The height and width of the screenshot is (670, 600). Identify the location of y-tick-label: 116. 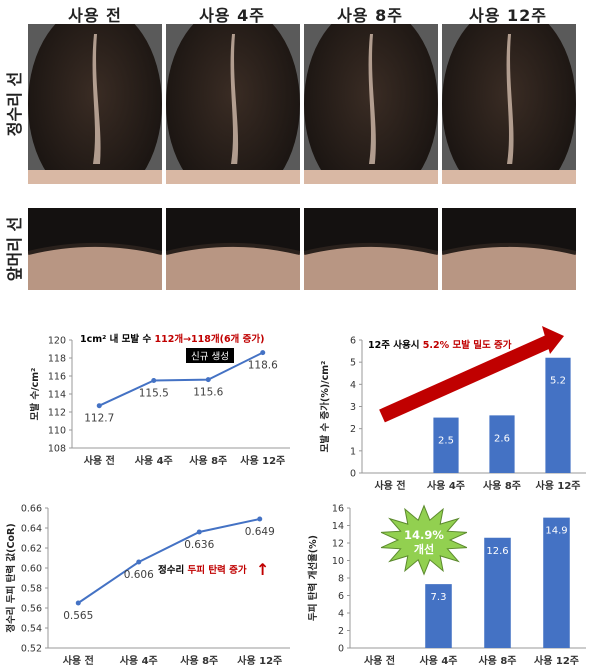
(57, 377).